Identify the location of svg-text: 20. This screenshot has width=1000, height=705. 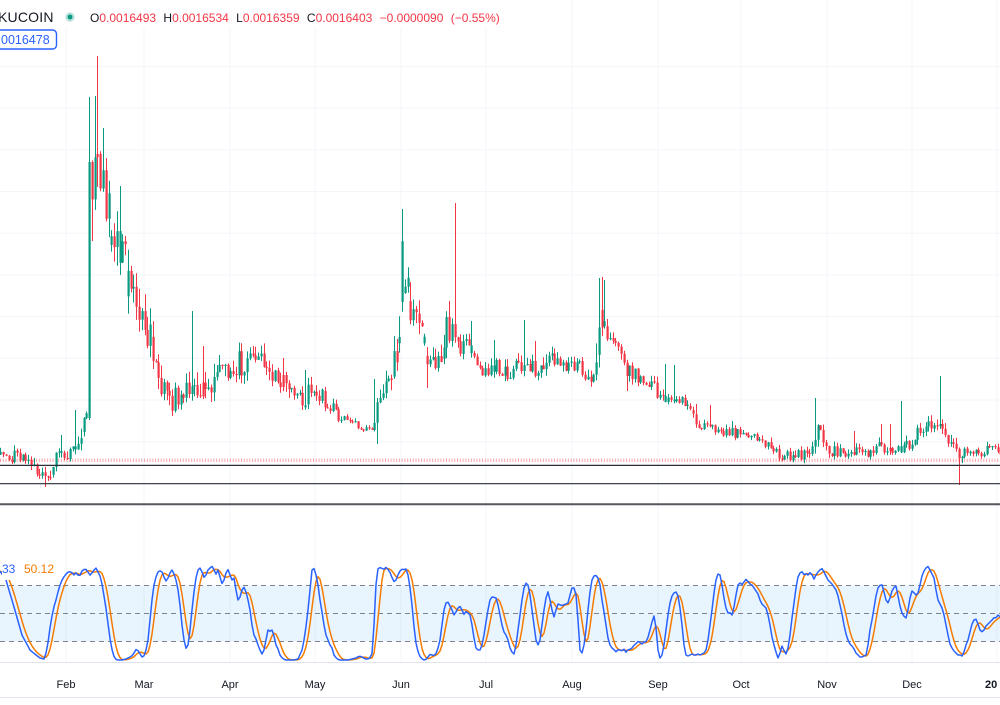
(991, 685).